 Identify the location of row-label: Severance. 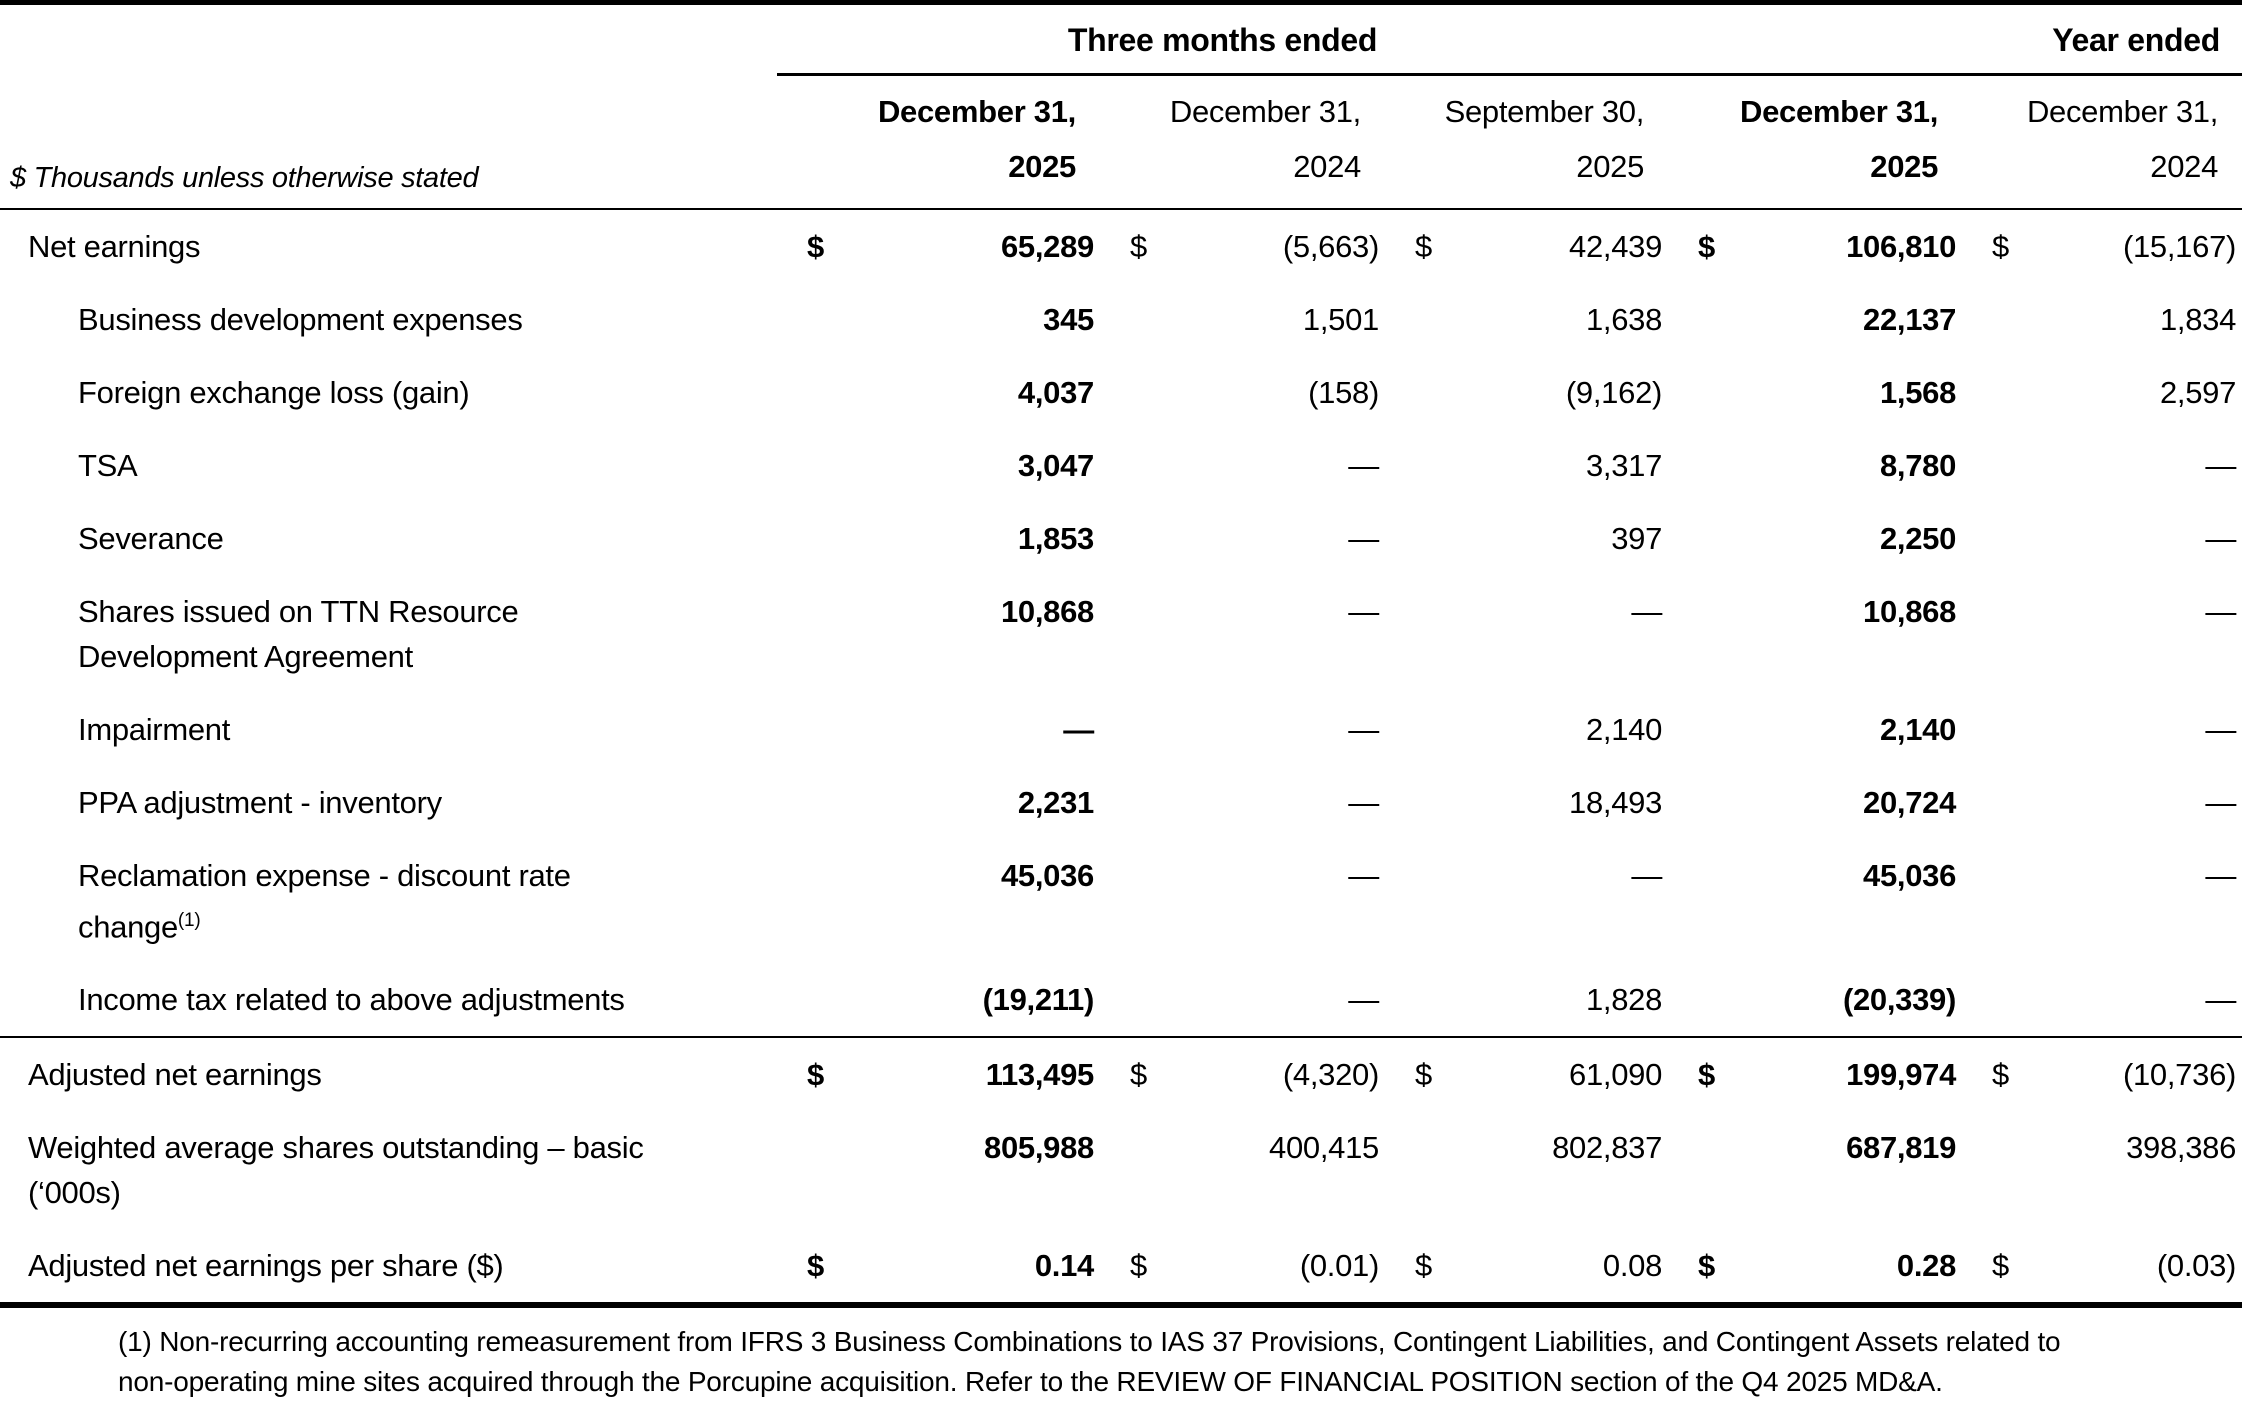
(151, 538).